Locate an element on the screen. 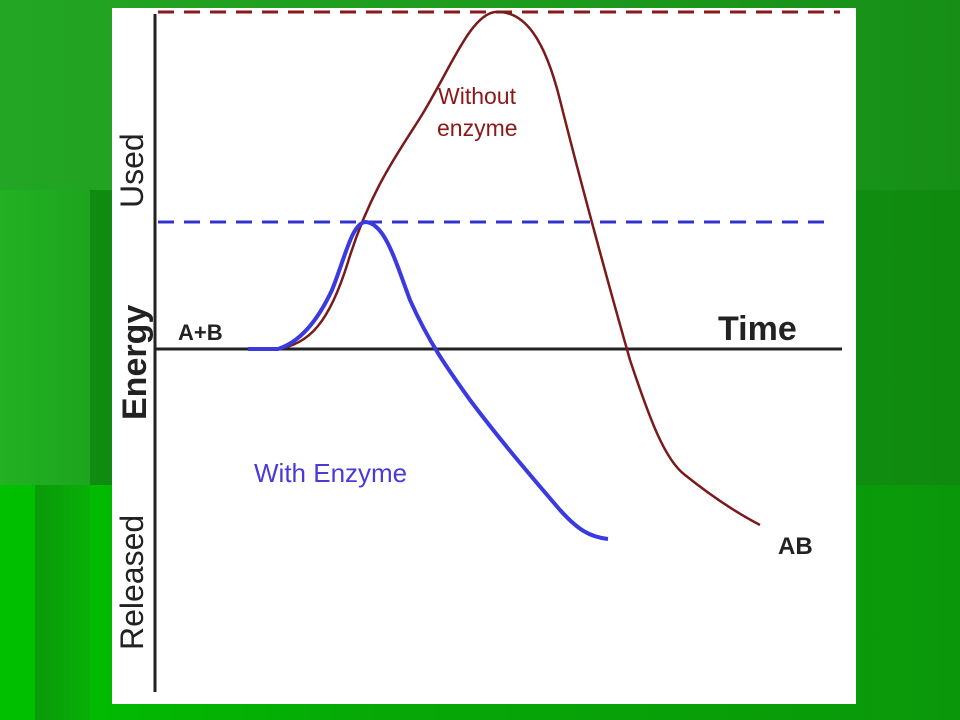  y-label-used: Used is located at coordinates (132, 170).